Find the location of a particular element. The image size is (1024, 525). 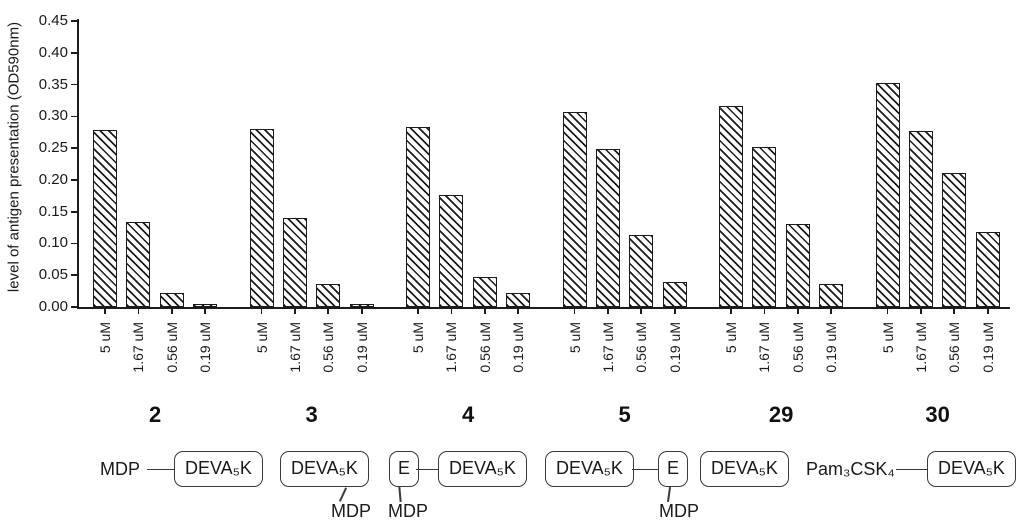

structure-30-bond is located at coordinates (911, 469).